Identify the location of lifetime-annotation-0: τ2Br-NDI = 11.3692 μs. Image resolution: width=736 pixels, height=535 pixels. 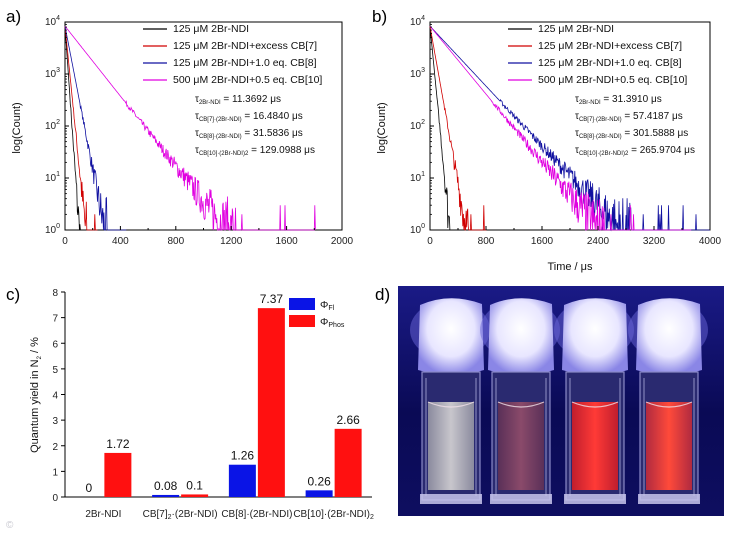
(238, 100).